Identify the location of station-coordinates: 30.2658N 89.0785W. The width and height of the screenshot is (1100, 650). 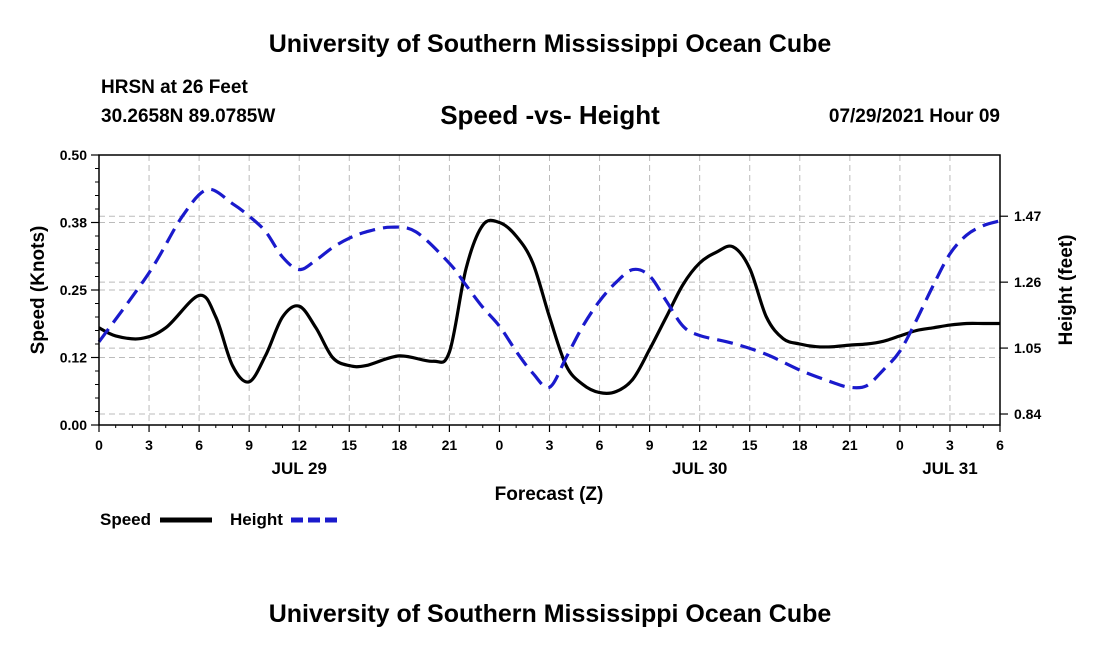
(188, 116).